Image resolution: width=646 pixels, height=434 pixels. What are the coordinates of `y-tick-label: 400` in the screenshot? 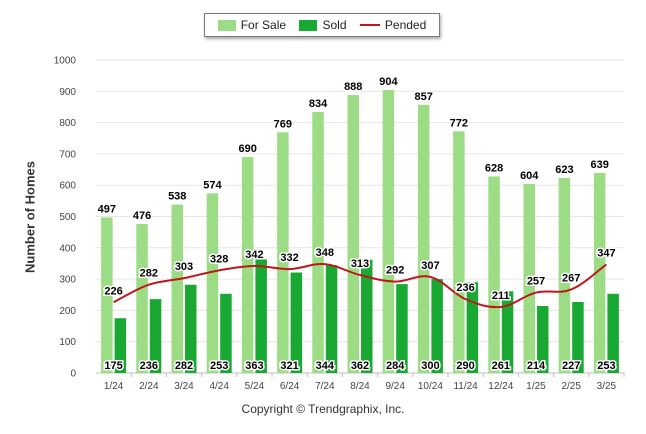 It's located at (67, 248).